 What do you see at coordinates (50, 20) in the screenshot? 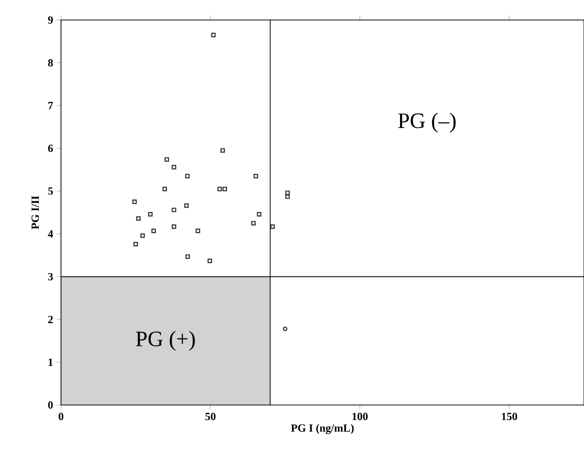
I see `y-tick-label: 9` at bounding box center [50, 20].